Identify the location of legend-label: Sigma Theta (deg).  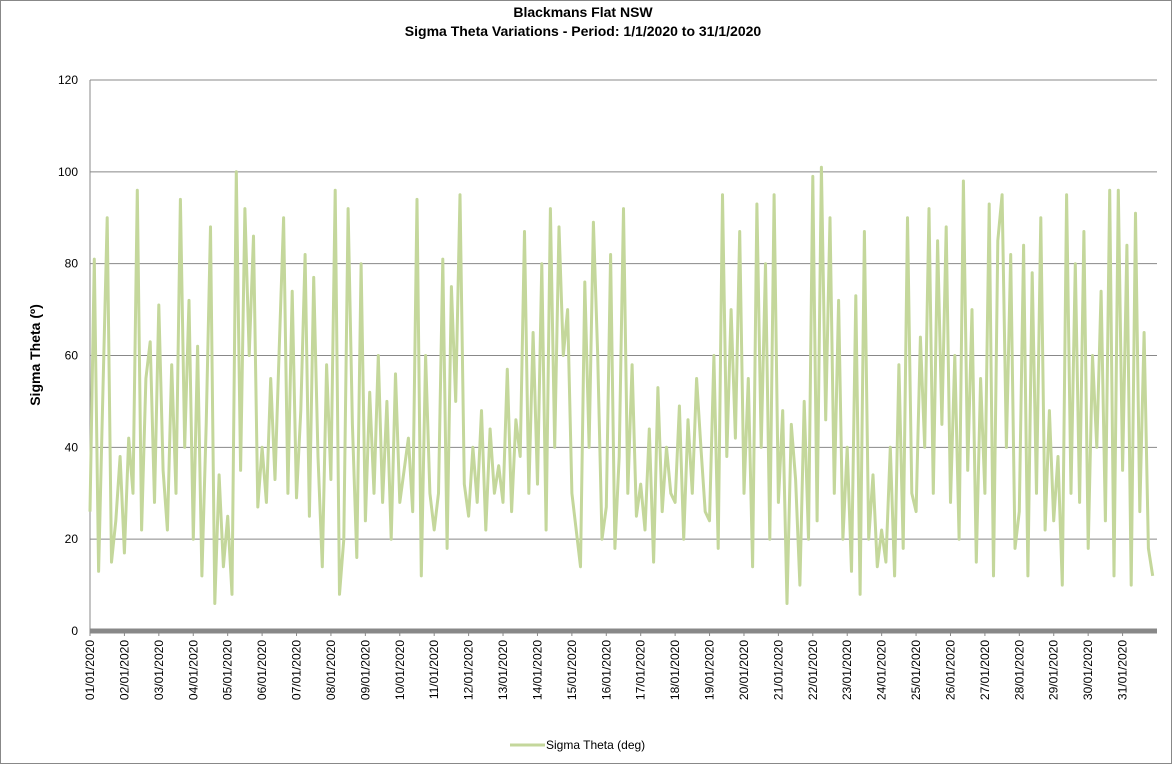
(595, 745).